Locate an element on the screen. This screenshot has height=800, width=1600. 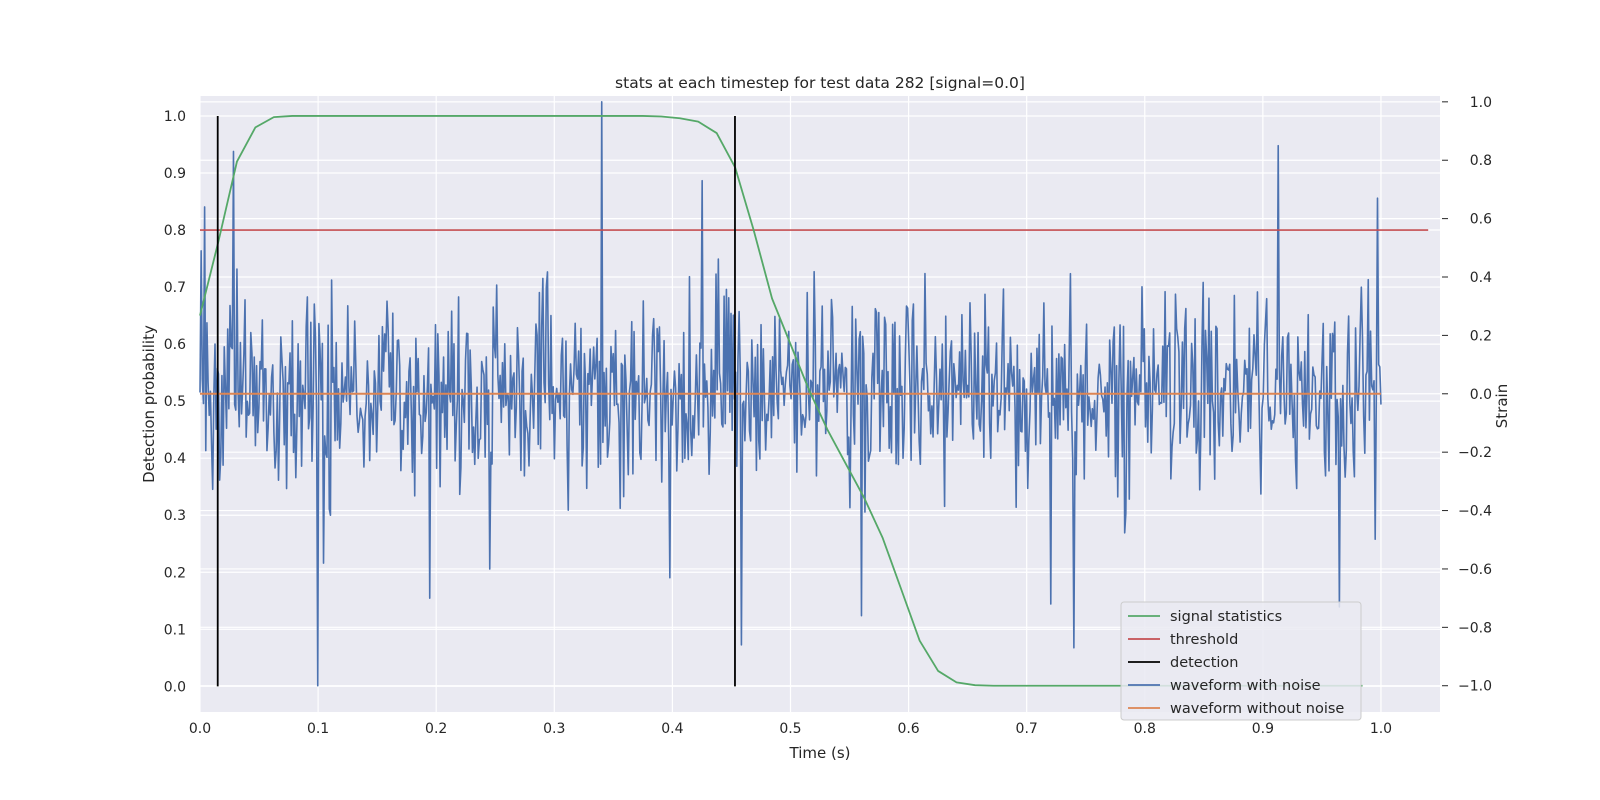
y-tick-label-right: −0.8 is located at coordinates (1475, 628).